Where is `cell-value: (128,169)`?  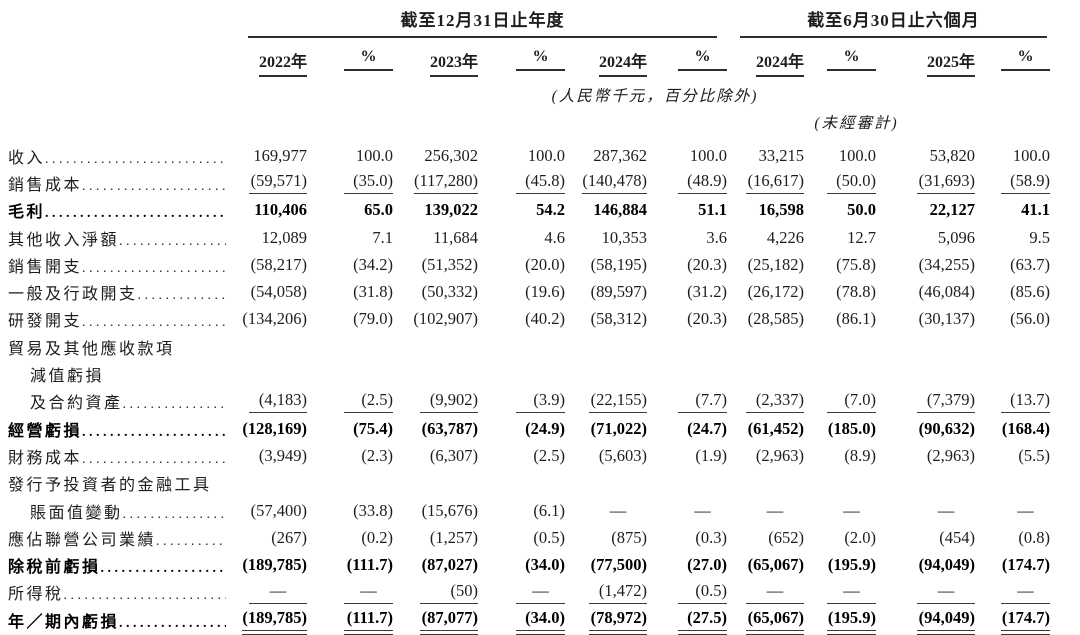
cell-value: (128,169) is located at coordinates (274, 428).